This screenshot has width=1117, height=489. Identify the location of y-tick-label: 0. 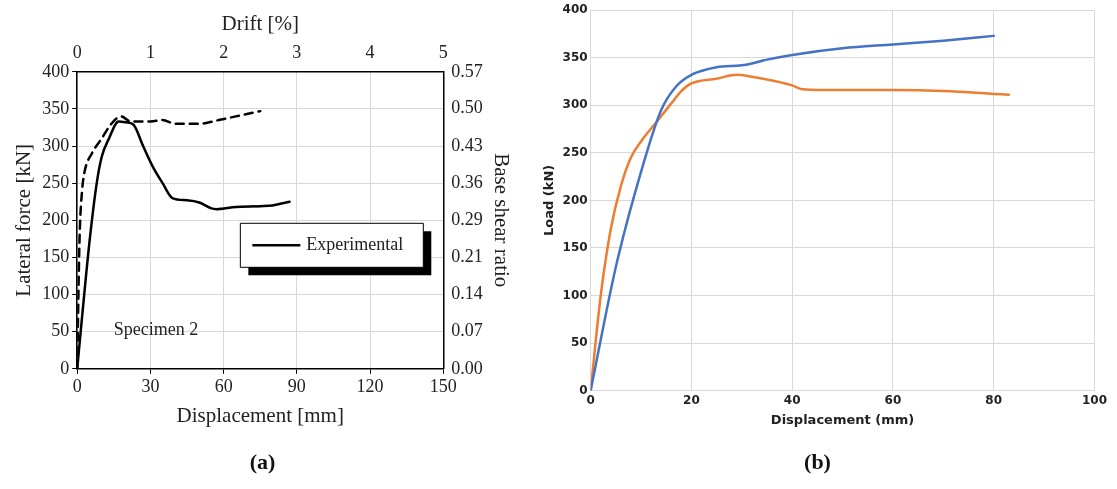
(65, 367).